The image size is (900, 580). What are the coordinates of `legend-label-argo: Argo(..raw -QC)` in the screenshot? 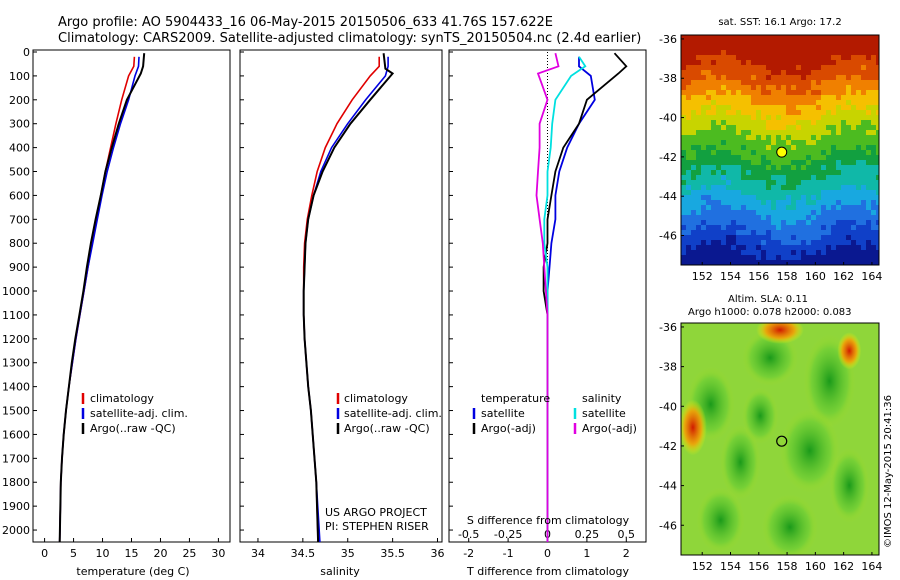 It's located at (387, 428).